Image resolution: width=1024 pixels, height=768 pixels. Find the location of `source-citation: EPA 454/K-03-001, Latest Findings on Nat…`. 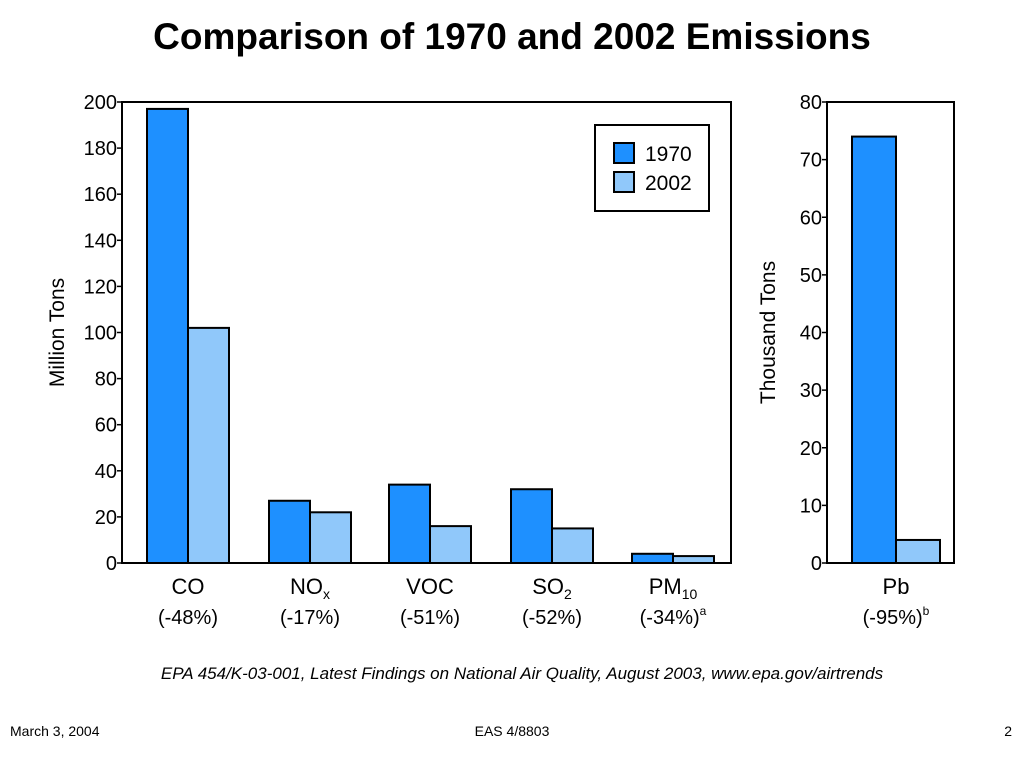

source-citation: EPA 454/K-03-001, Latest Findings on Nat… is located at coordinates (522, 673).